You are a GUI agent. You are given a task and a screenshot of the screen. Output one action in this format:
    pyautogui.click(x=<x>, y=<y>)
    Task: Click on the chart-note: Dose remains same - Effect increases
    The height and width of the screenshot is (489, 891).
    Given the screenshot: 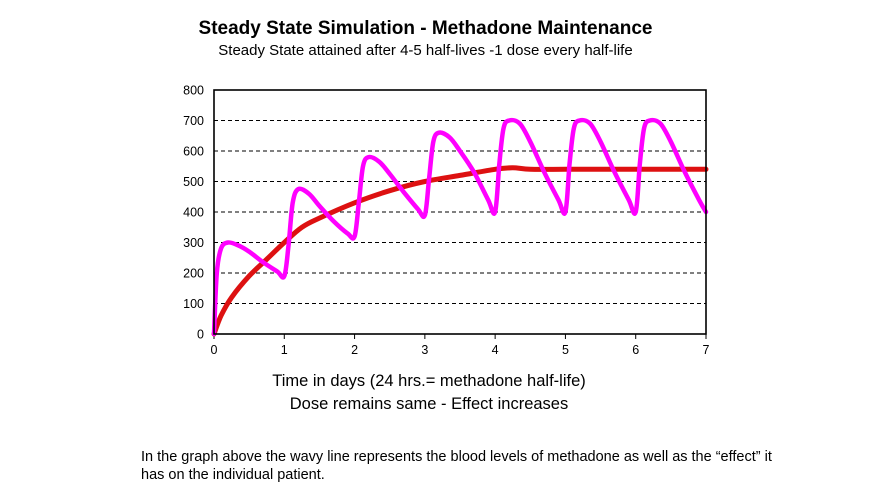 What is the action you would take?
    pyautogui.click(x=429, y=404)
    